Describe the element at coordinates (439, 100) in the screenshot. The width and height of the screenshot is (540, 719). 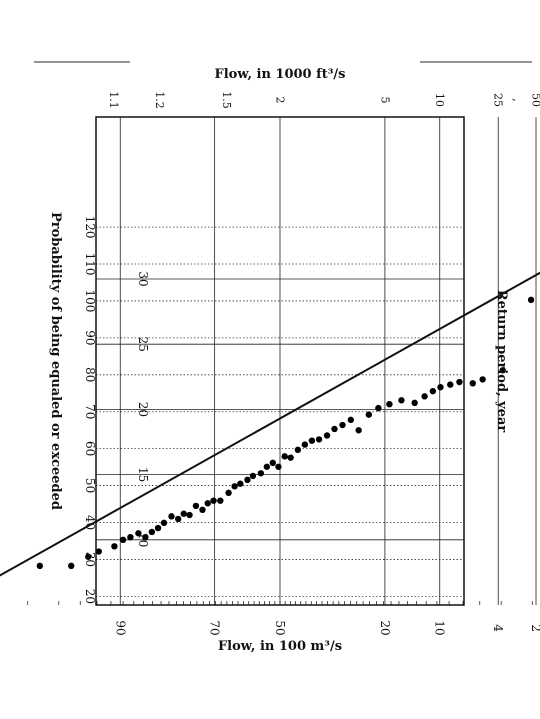
I see `tick-label-return-period: 10` at that location.